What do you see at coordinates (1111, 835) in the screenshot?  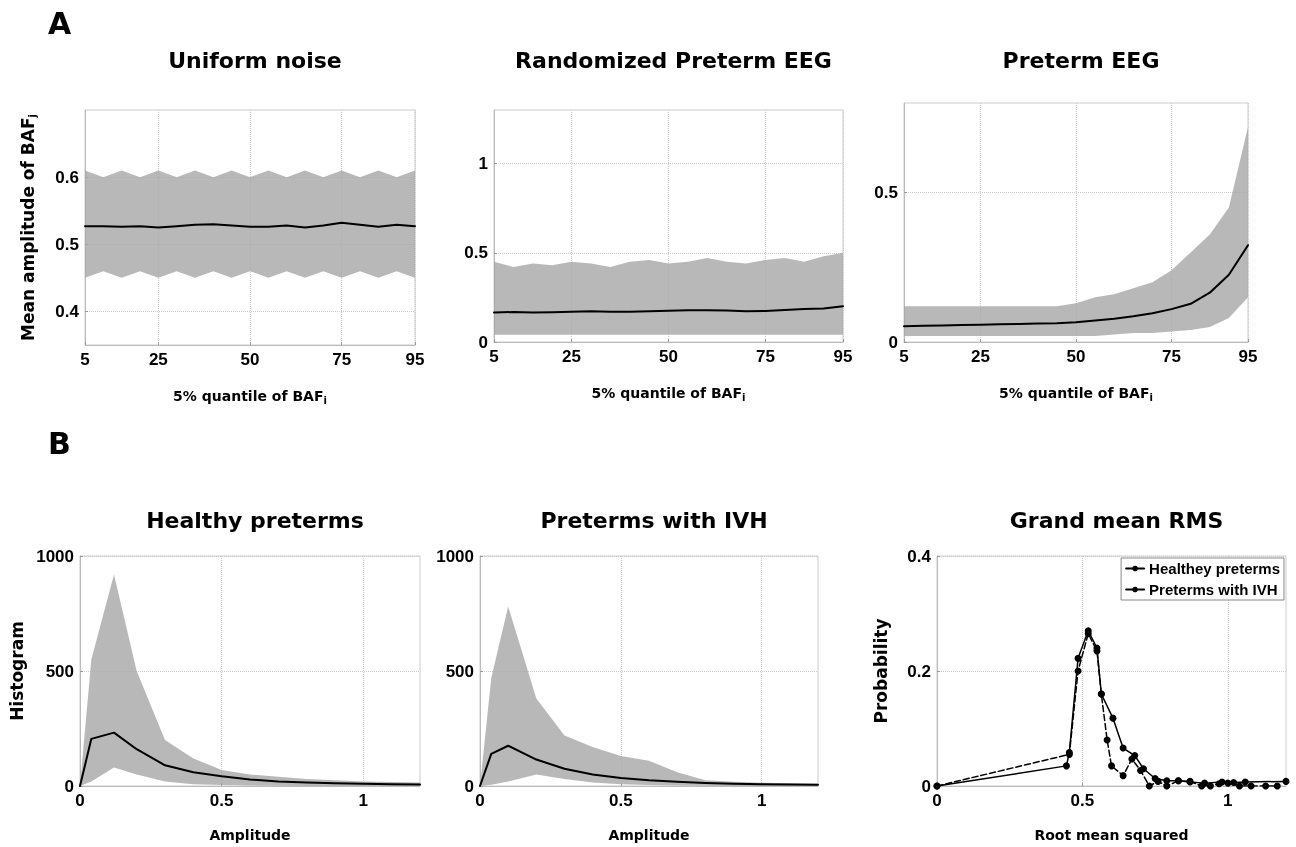 I see `x-axis-title: Root mean squared` at bounding box center [1111, 835].